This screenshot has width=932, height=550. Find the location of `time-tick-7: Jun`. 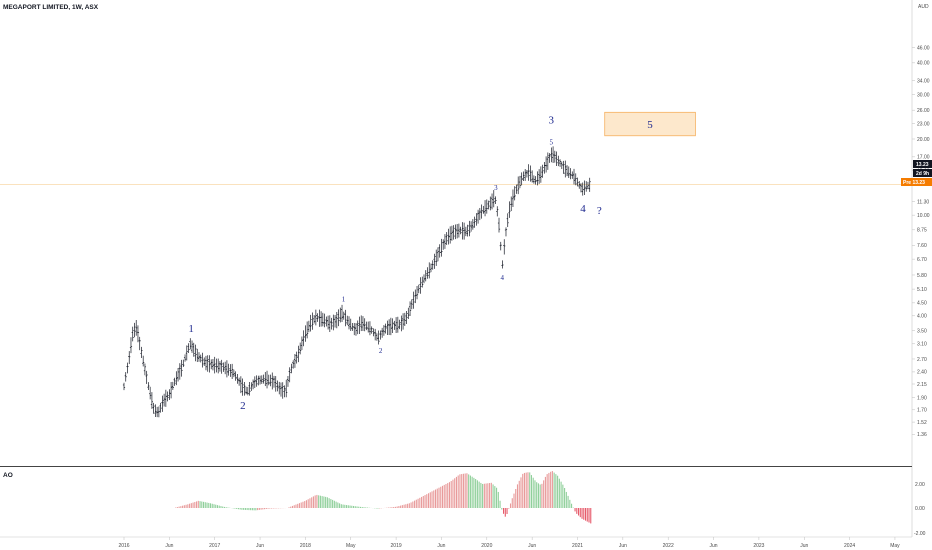

time-tick-7: Jun is located at coordinates (441, 546).